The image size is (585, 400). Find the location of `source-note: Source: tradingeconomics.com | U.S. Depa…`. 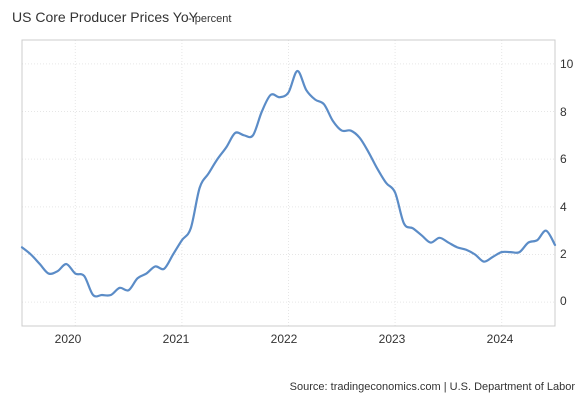

source-note: Source: tradingeconomics.com | U.S. Depa… is located at coordinates (433, 387).